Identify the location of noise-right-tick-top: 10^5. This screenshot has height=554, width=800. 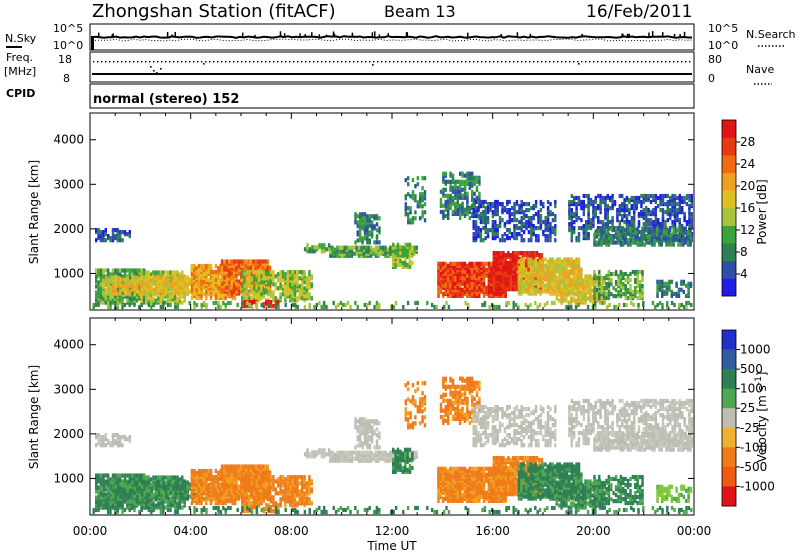
(723, 28).